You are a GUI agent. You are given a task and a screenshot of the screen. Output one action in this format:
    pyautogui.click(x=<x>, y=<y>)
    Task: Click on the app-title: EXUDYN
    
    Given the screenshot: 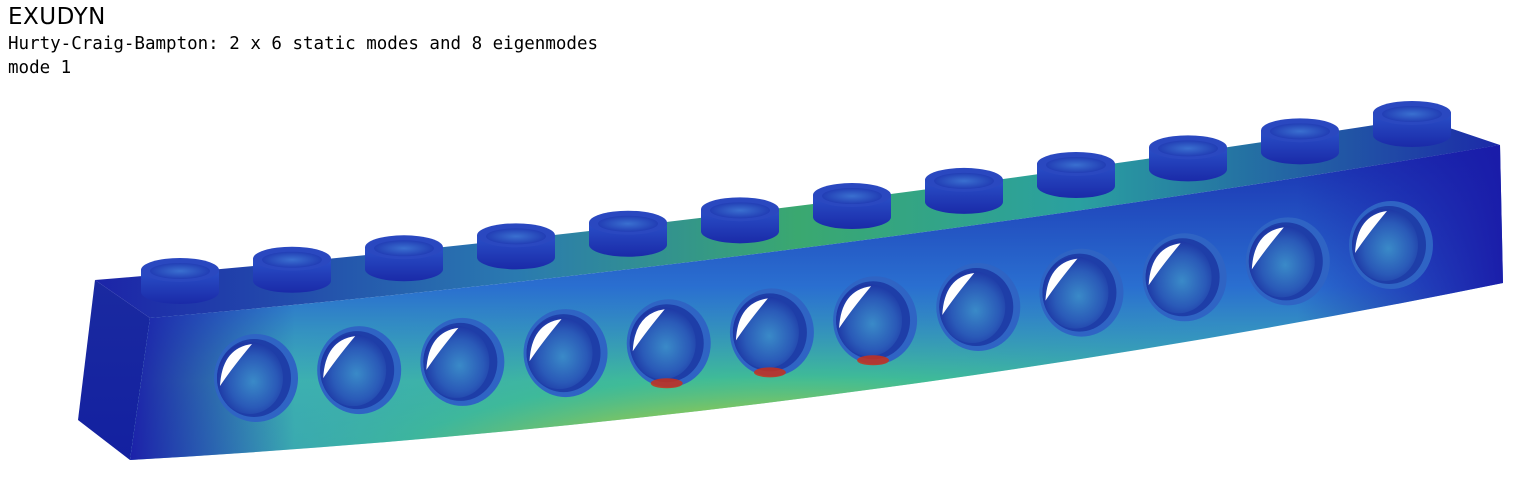 What is the action you would take?
    pyautogui.click(x=57, y=17)
    